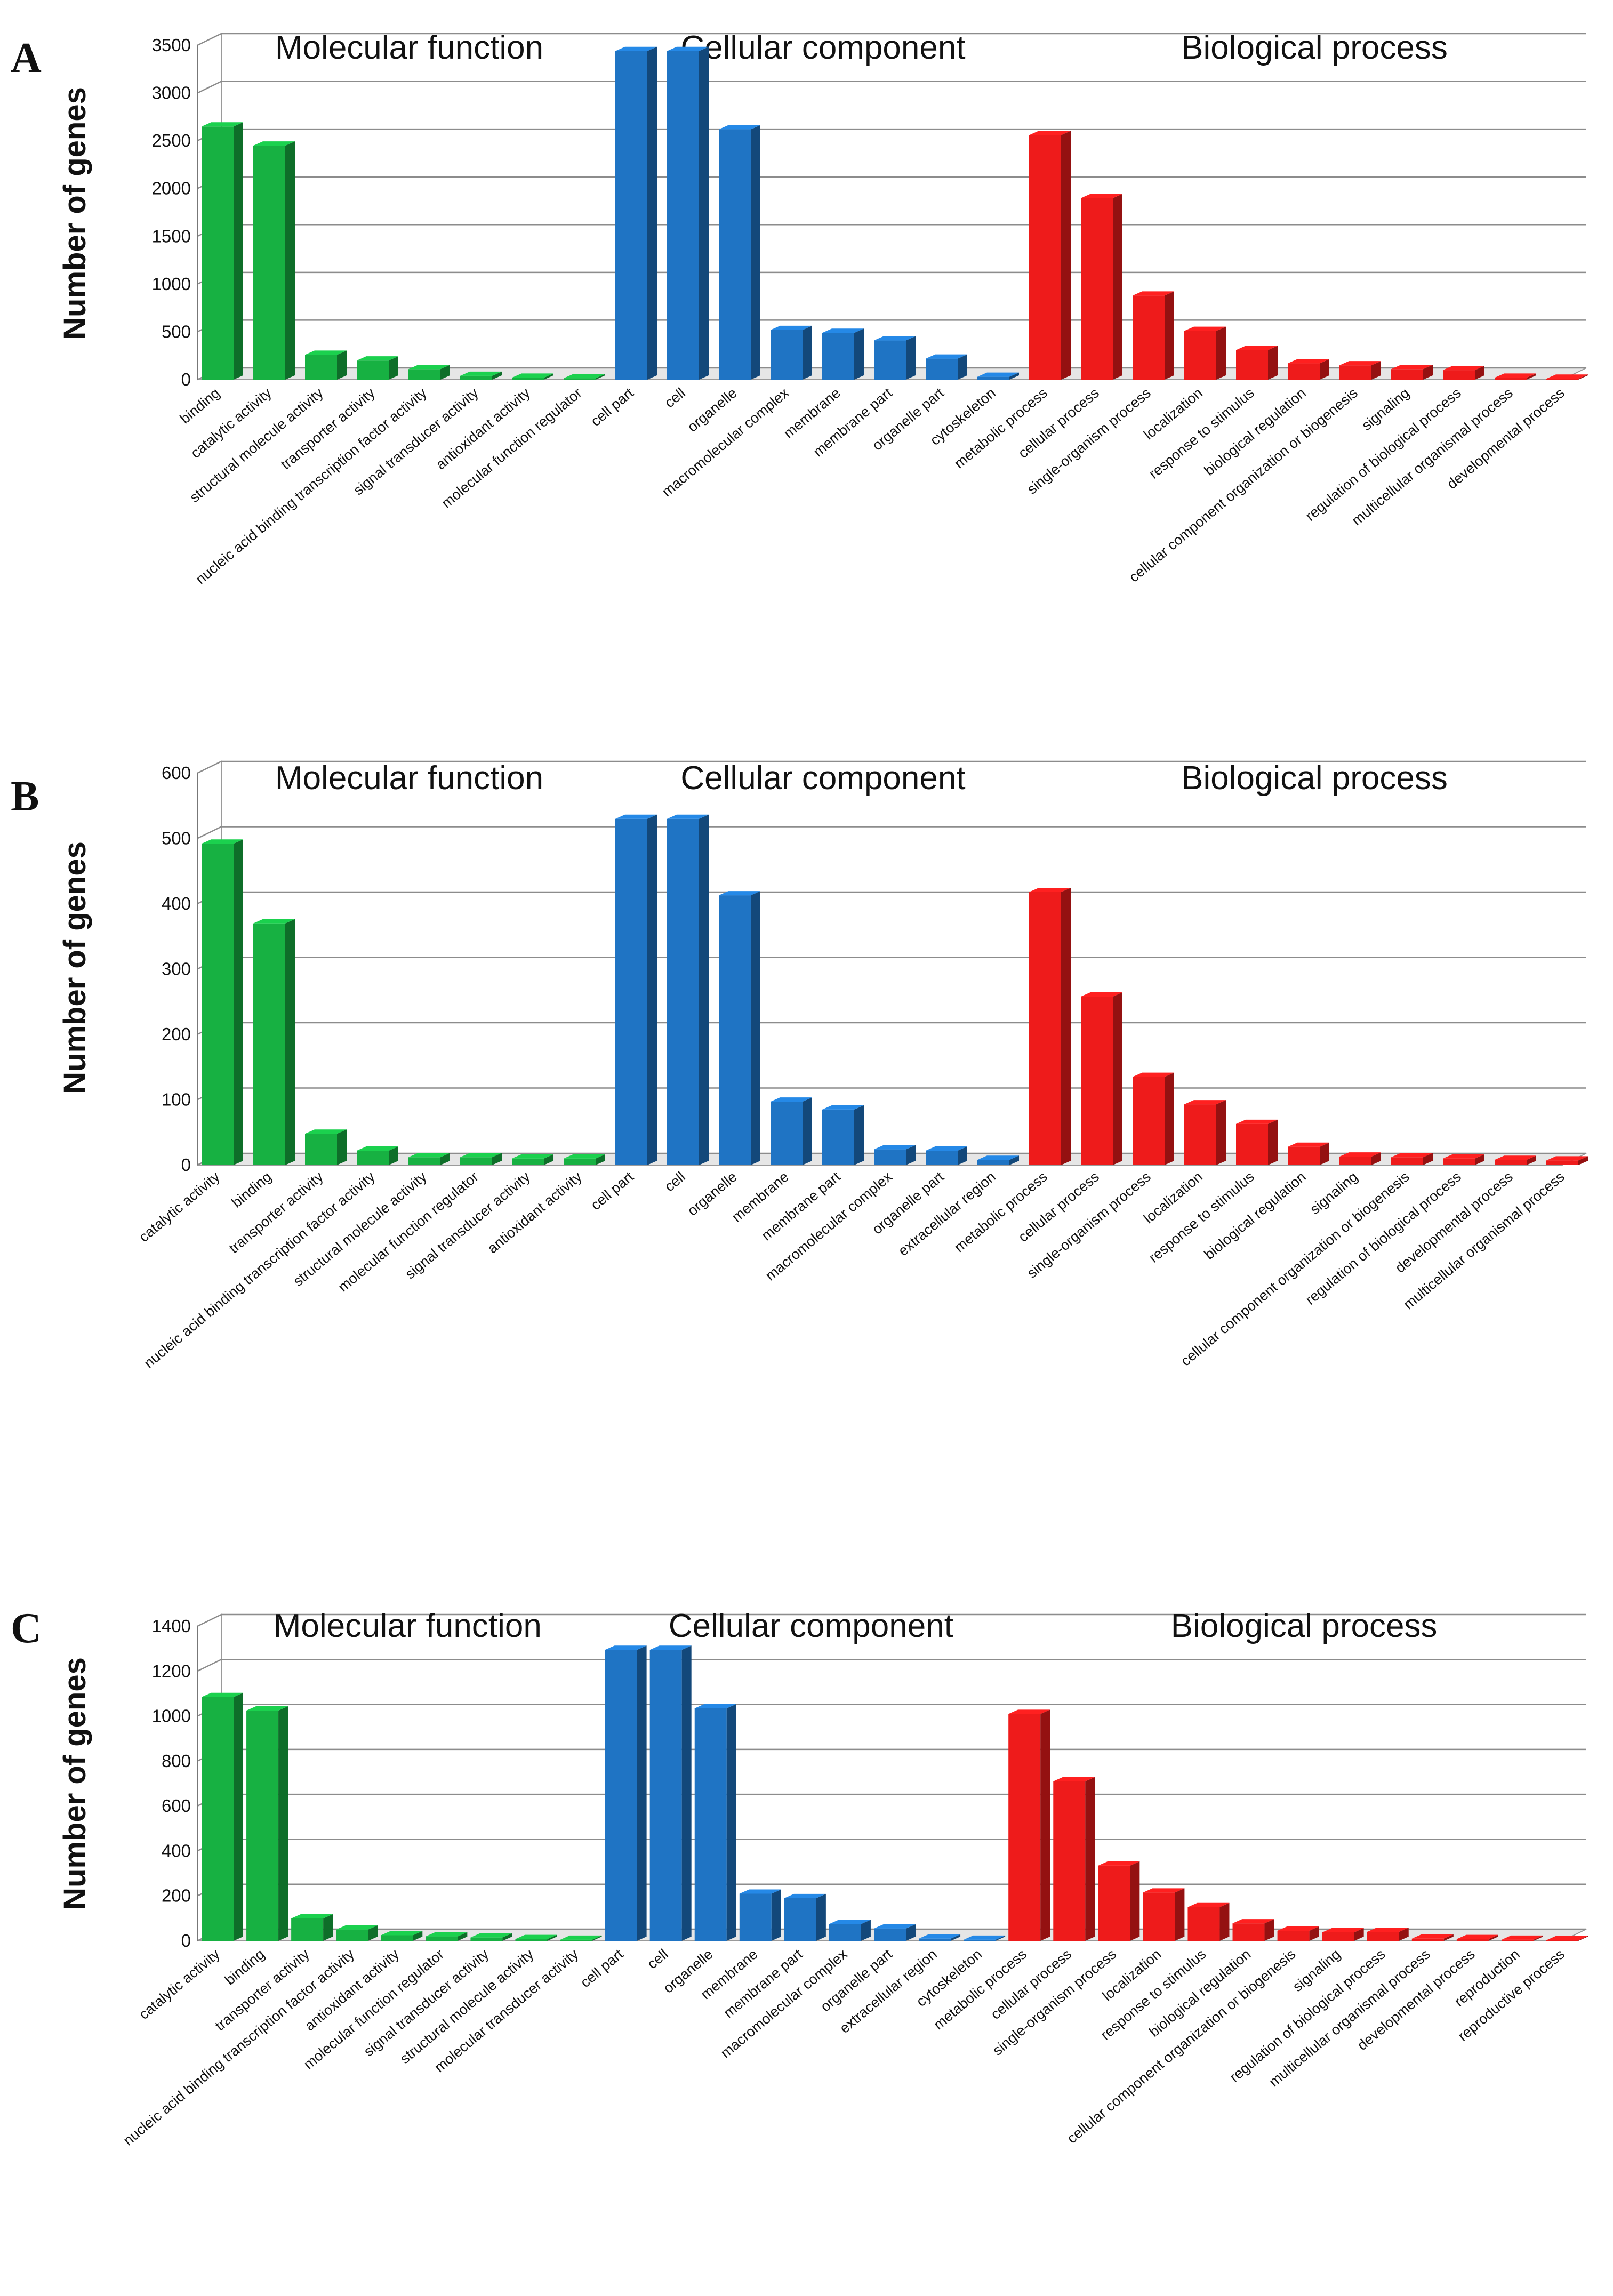  I want to click on y-tick-label: 1400, so click(171, 1626).